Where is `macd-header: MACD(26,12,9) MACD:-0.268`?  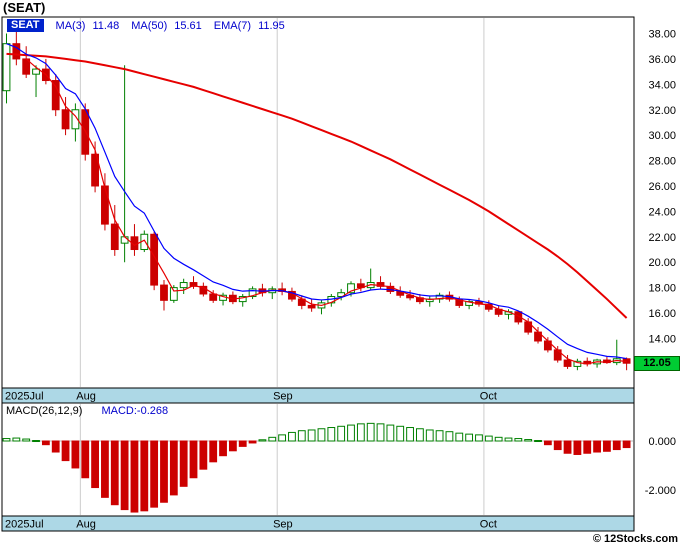
macd-header: MACD(26,12,9) MACD:-0.268 is located at coordinates (87, 411).